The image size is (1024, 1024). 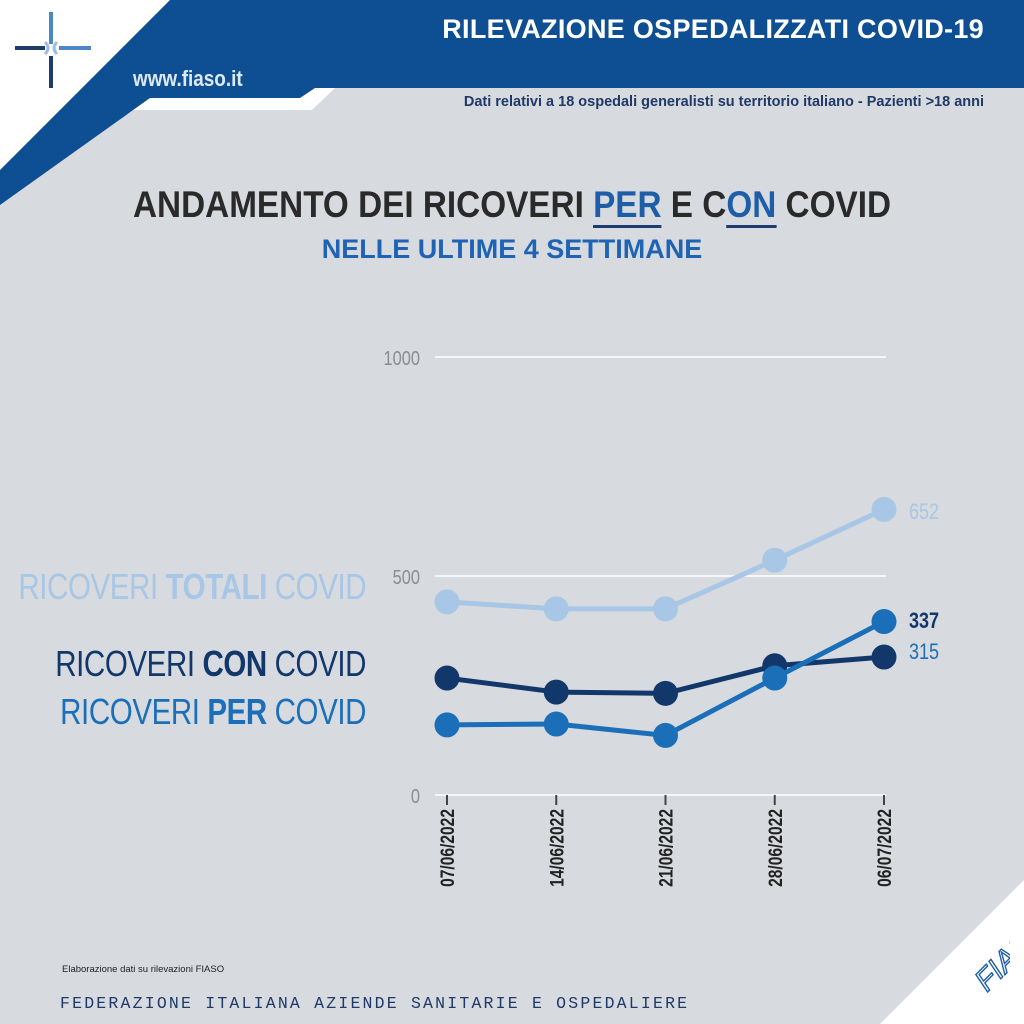 I want to click on chart-title-part3: COVID, so click(x=833, y=204).